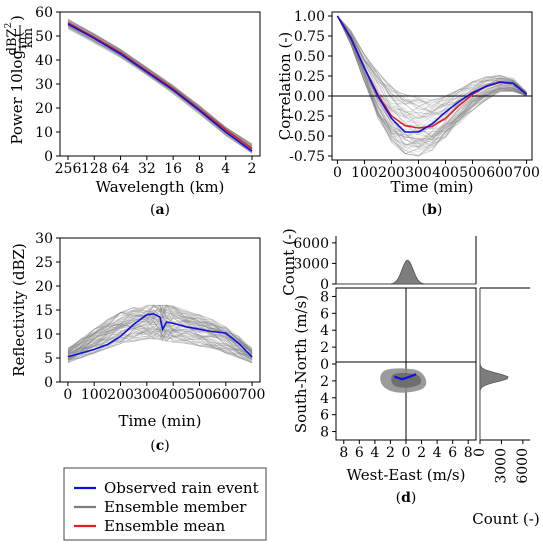 This screenshot has height=550, width=543. Describe the element at coordinates (164, 526) in the screenshot. I see `legend-label-mean: Ensemble mean` at that location.